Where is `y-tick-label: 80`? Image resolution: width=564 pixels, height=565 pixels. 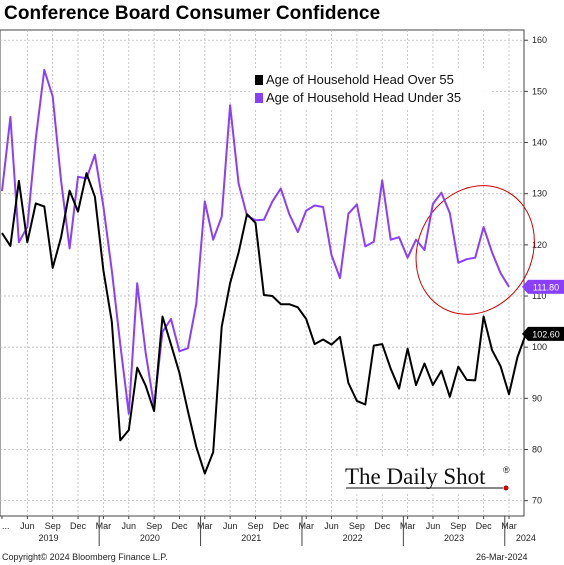
y-tick-label: 80 is located at coordinates (537, 449).